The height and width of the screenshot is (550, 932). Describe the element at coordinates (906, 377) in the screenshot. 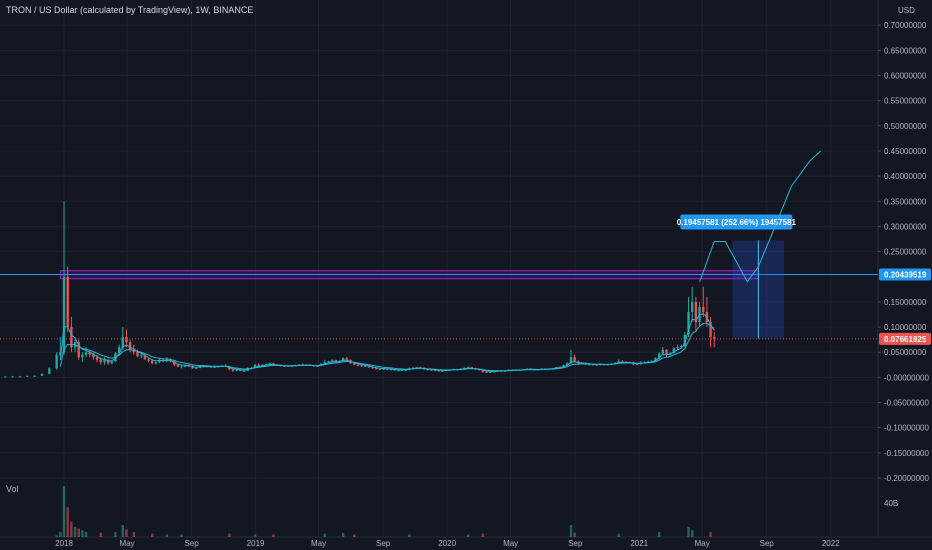

I see `y-tick-label: -0.00000000` at that location.